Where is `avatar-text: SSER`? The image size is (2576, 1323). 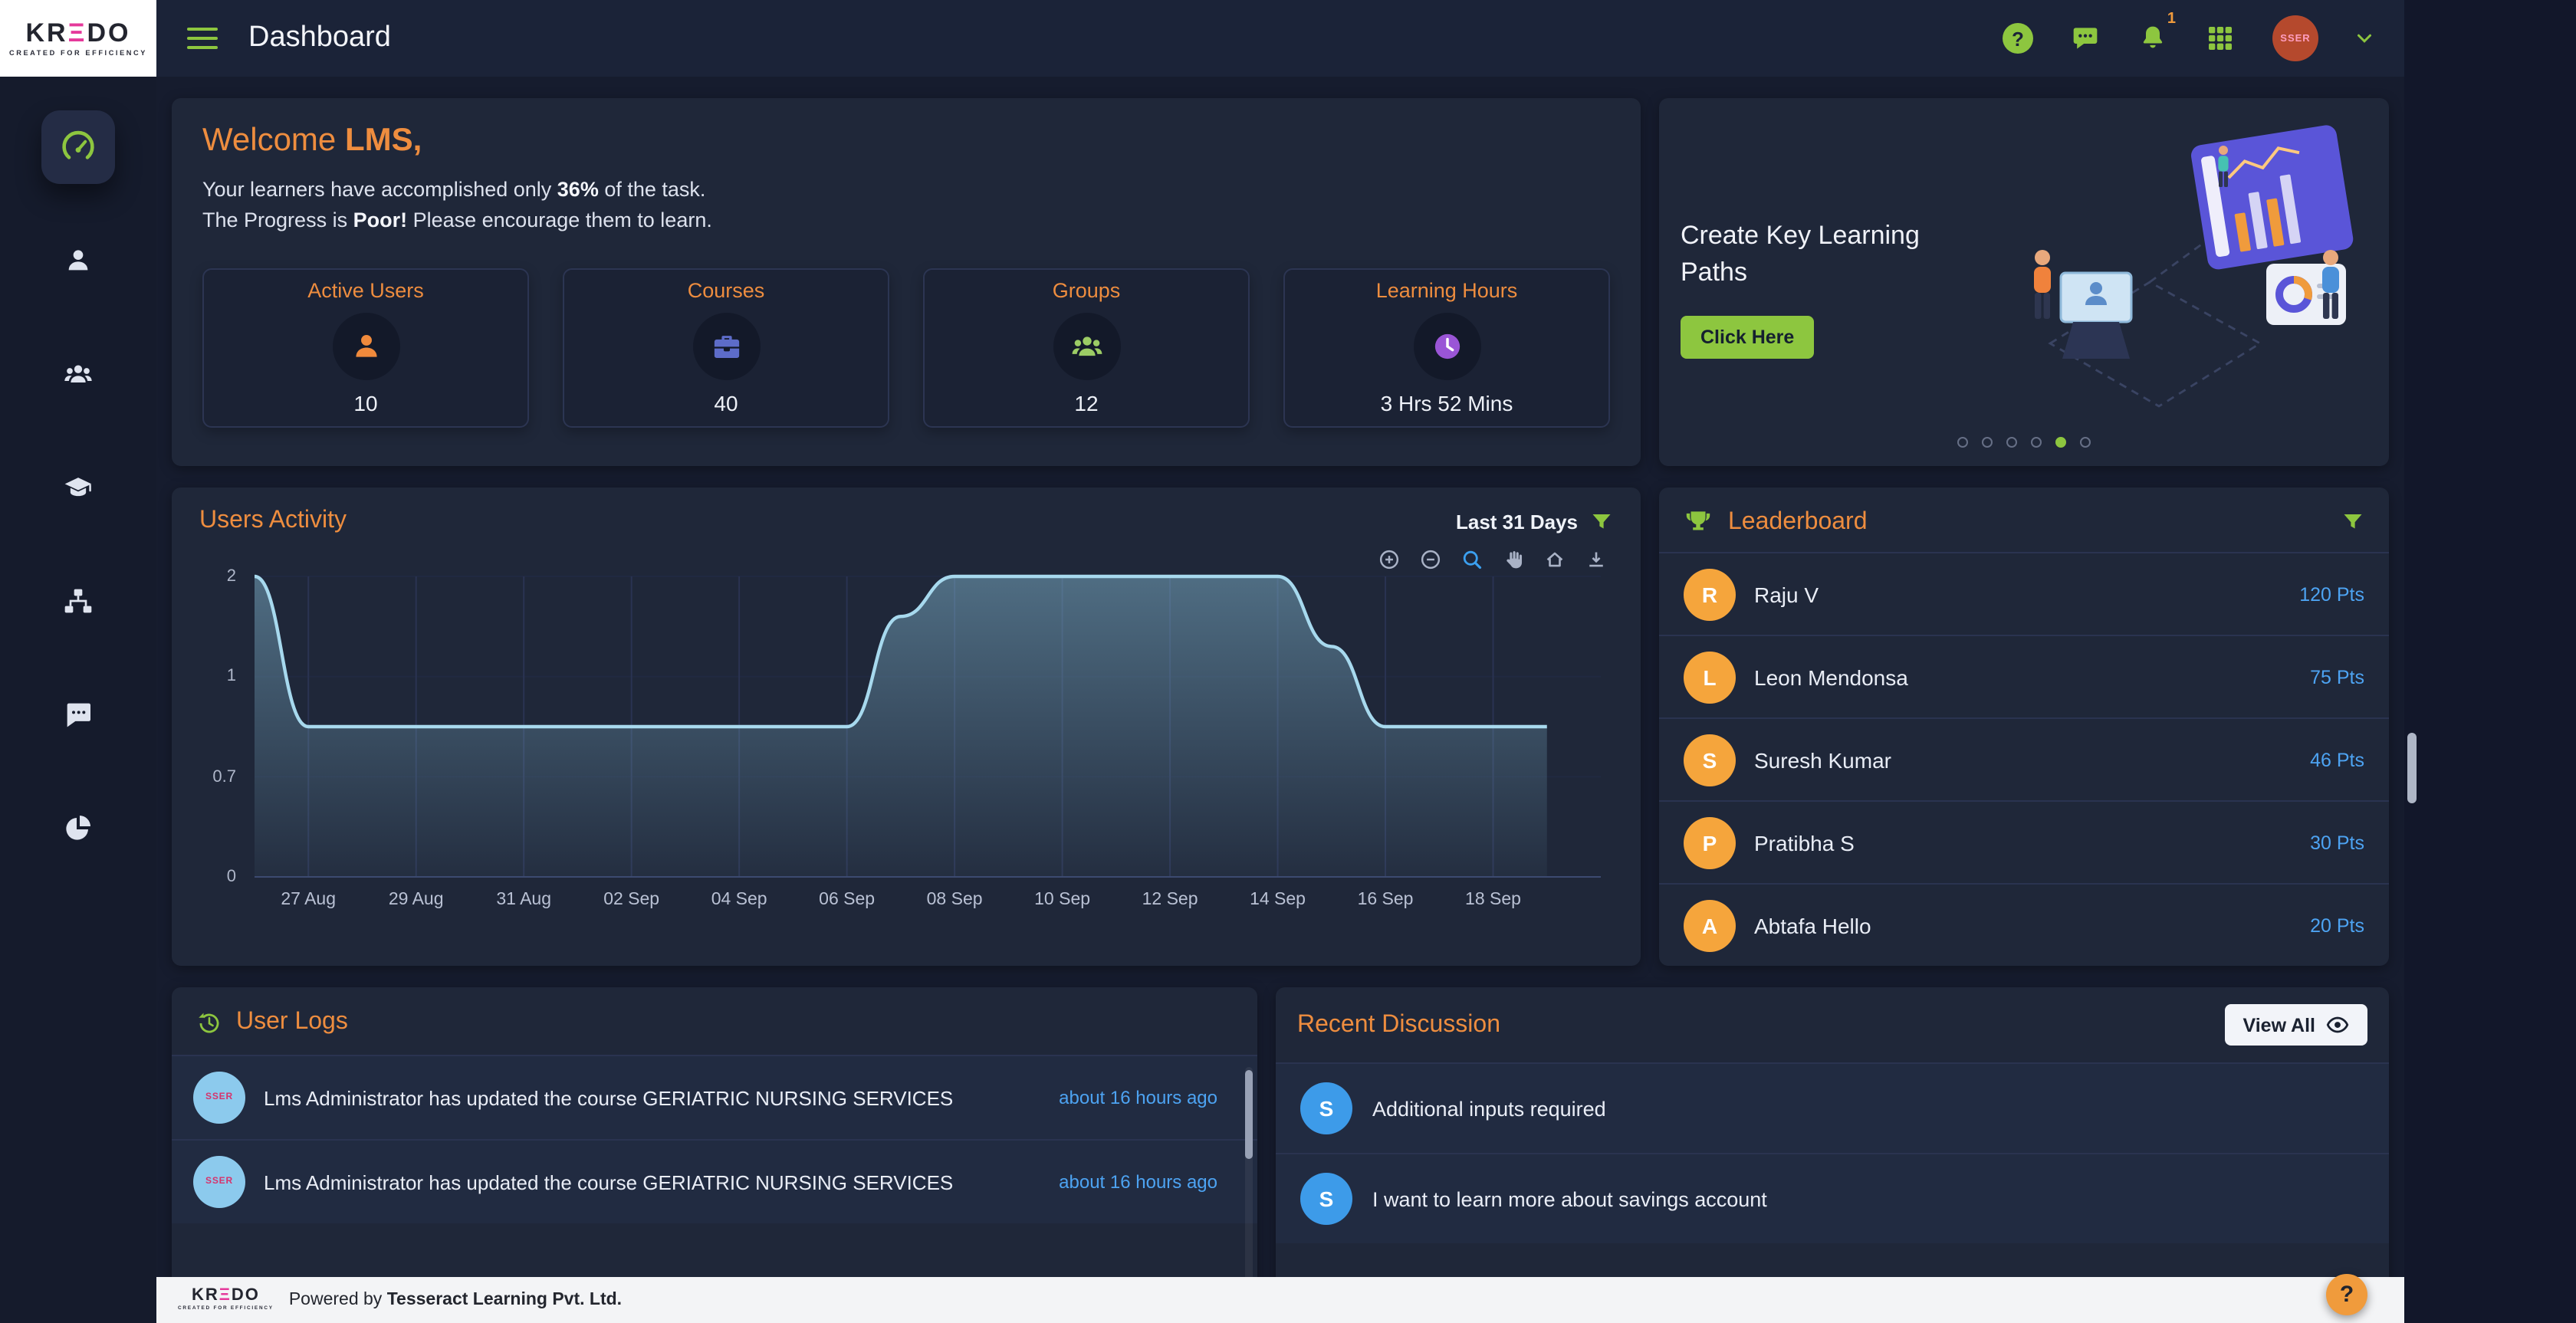 avatar-text: SSER is located at coordinates (219, 1097).